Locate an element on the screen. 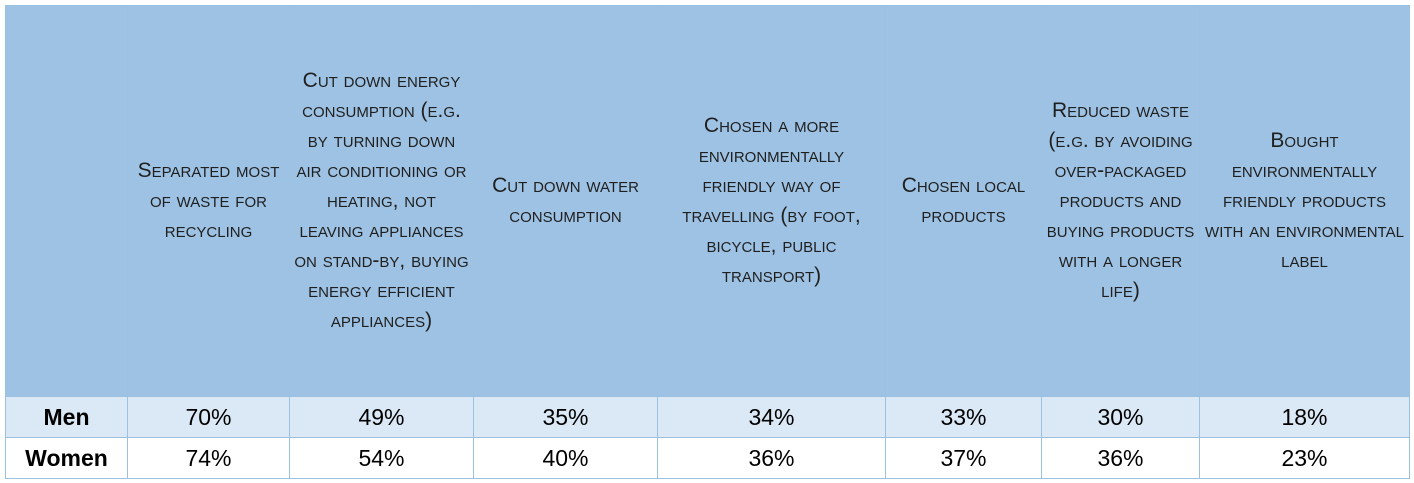 The height and width of the screenshot is (483, 1414). table-row: Women 74% 54% 40% 36% 37% 36% 23% is located at coordinates (707, 458).